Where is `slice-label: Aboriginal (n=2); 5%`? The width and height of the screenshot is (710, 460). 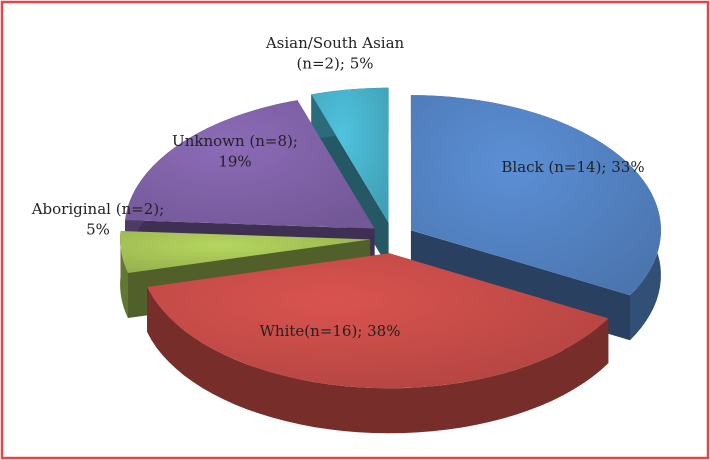 slice-label: Aboriginal (n=2); 5% is located at coordinates (98, 219).